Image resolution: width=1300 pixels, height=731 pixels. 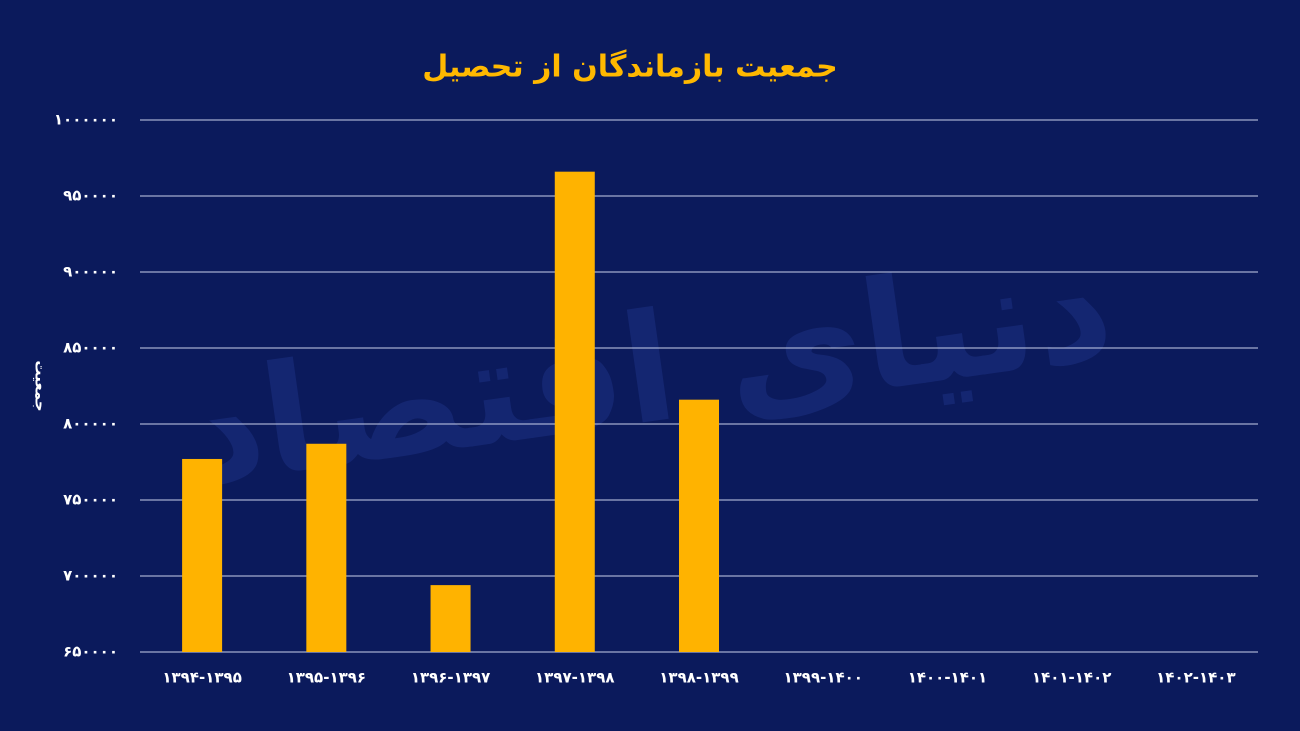 I want to click on y-tick-label: ۷۵۰۰۰۰, so click(x=90, y=500).